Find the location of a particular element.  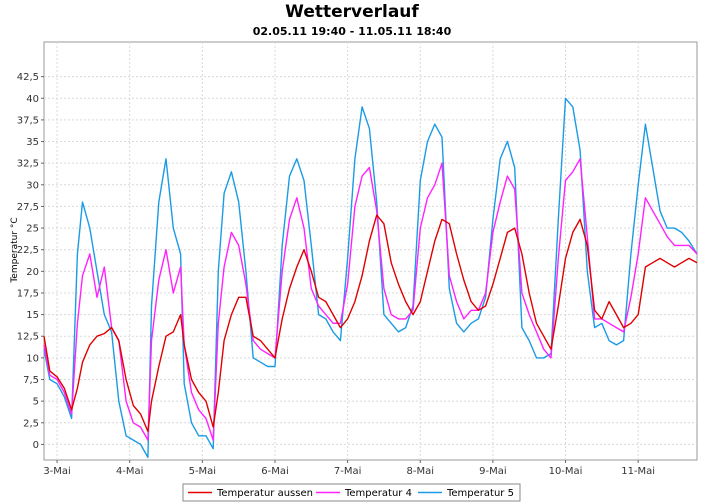

x-tick-label: 11-Mai is located at coordinates (638, 471).